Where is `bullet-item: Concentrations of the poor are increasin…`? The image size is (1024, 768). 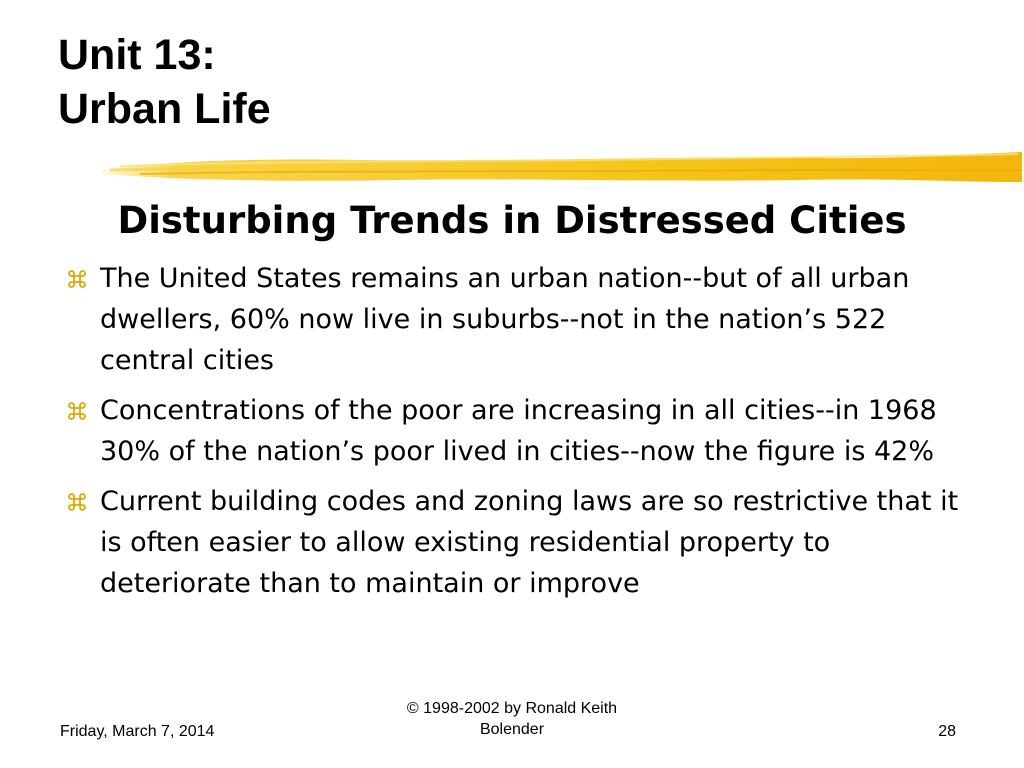
bullet-item: Concentrations of the poor are increasin… is located at coordinates (512, 431).